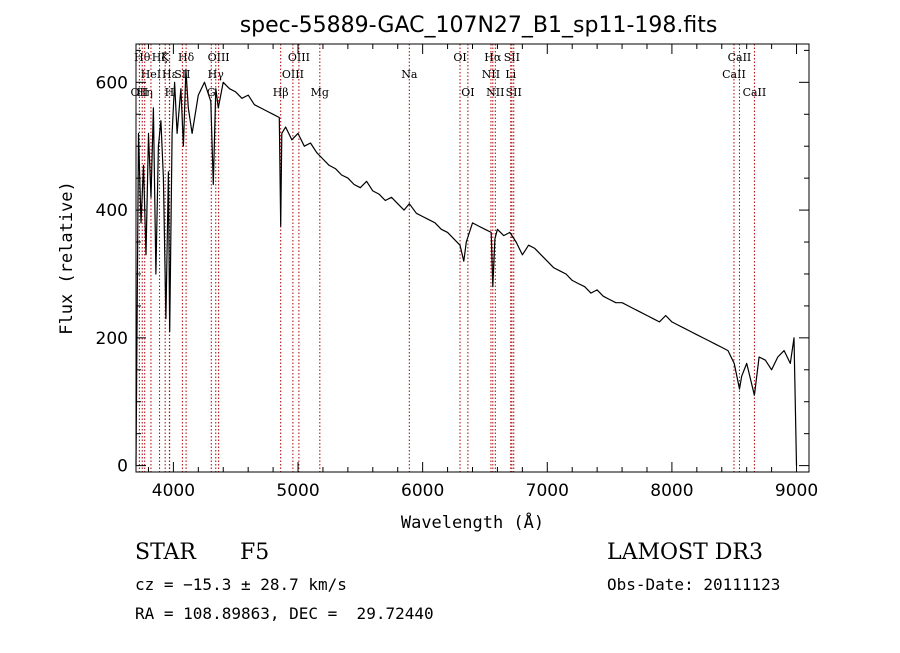 This screenshot has width=900, height=653. Describe the element at coordinates (173, 491) in the screenshot. I see `x-tick-label: 4000` at that location.